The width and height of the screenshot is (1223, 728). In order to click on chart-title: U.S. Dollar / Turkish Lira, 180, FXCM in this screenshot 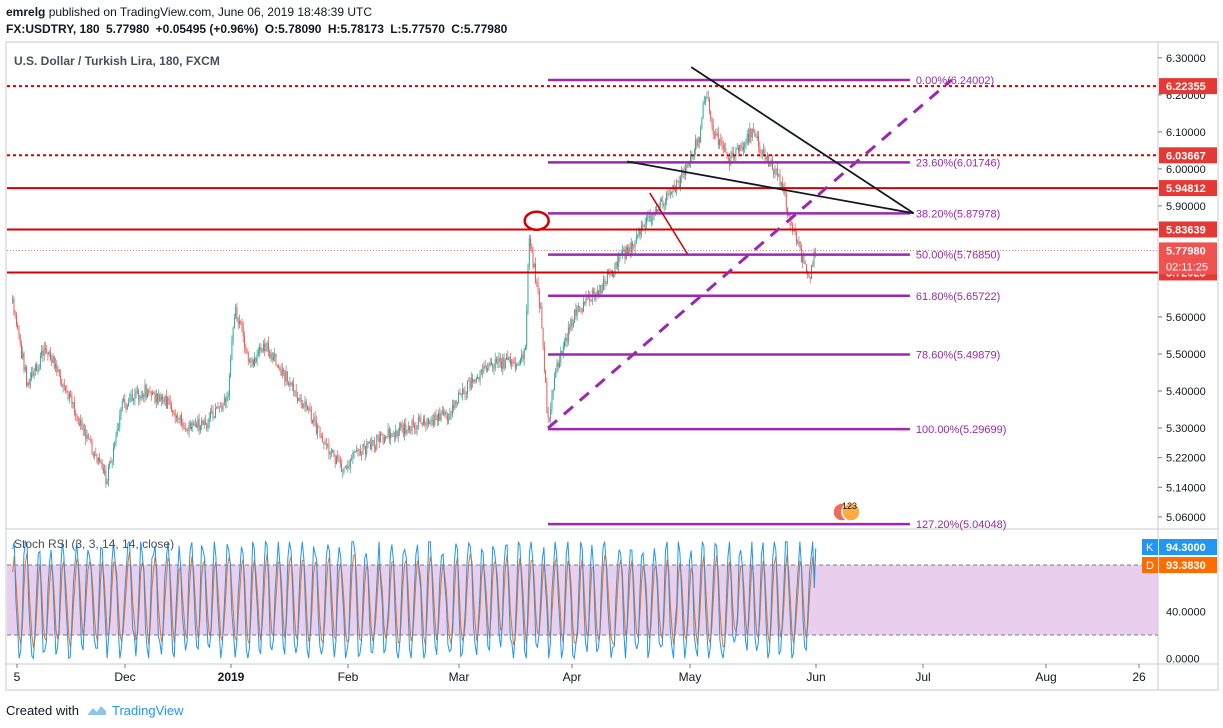, I will do `click(117, 61)`.